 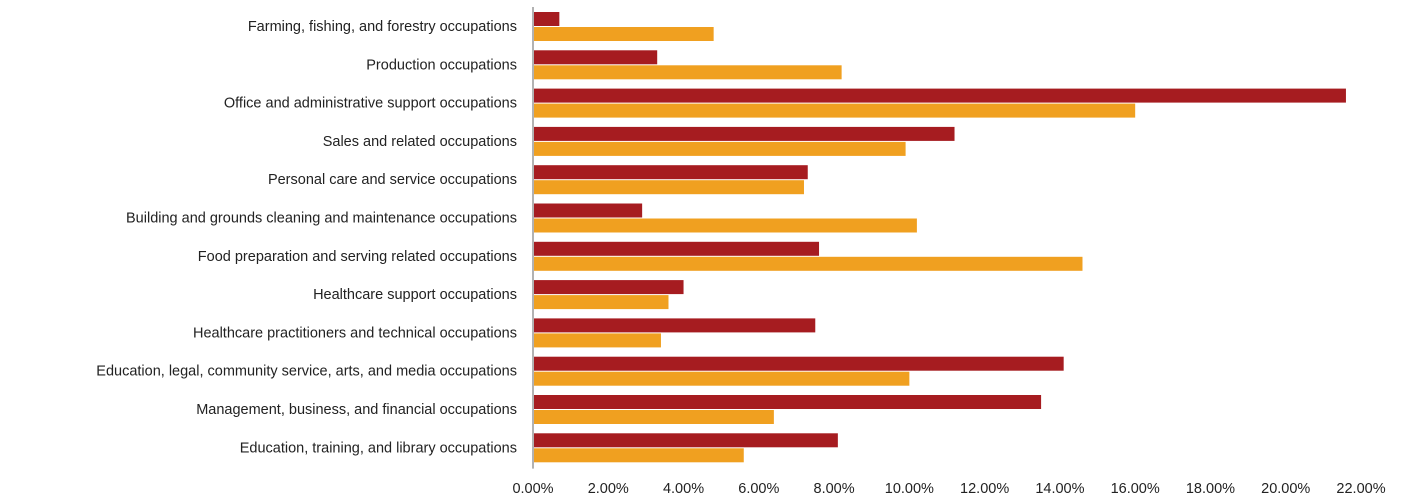 What do you see at coordinates (441, 65) in the screenshot?
I see `category-label: Production occupations` at bounding box center [441, 65].